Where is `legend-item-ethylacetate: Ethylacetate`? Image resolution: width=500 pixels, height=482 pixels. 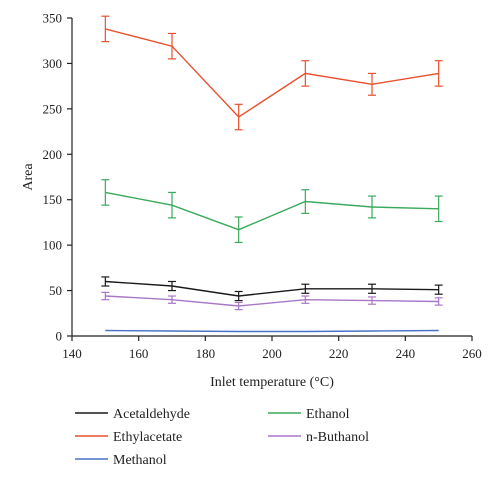 legend-item-ethylacetate: Ethylacetate is located at coordinates (128, 437).